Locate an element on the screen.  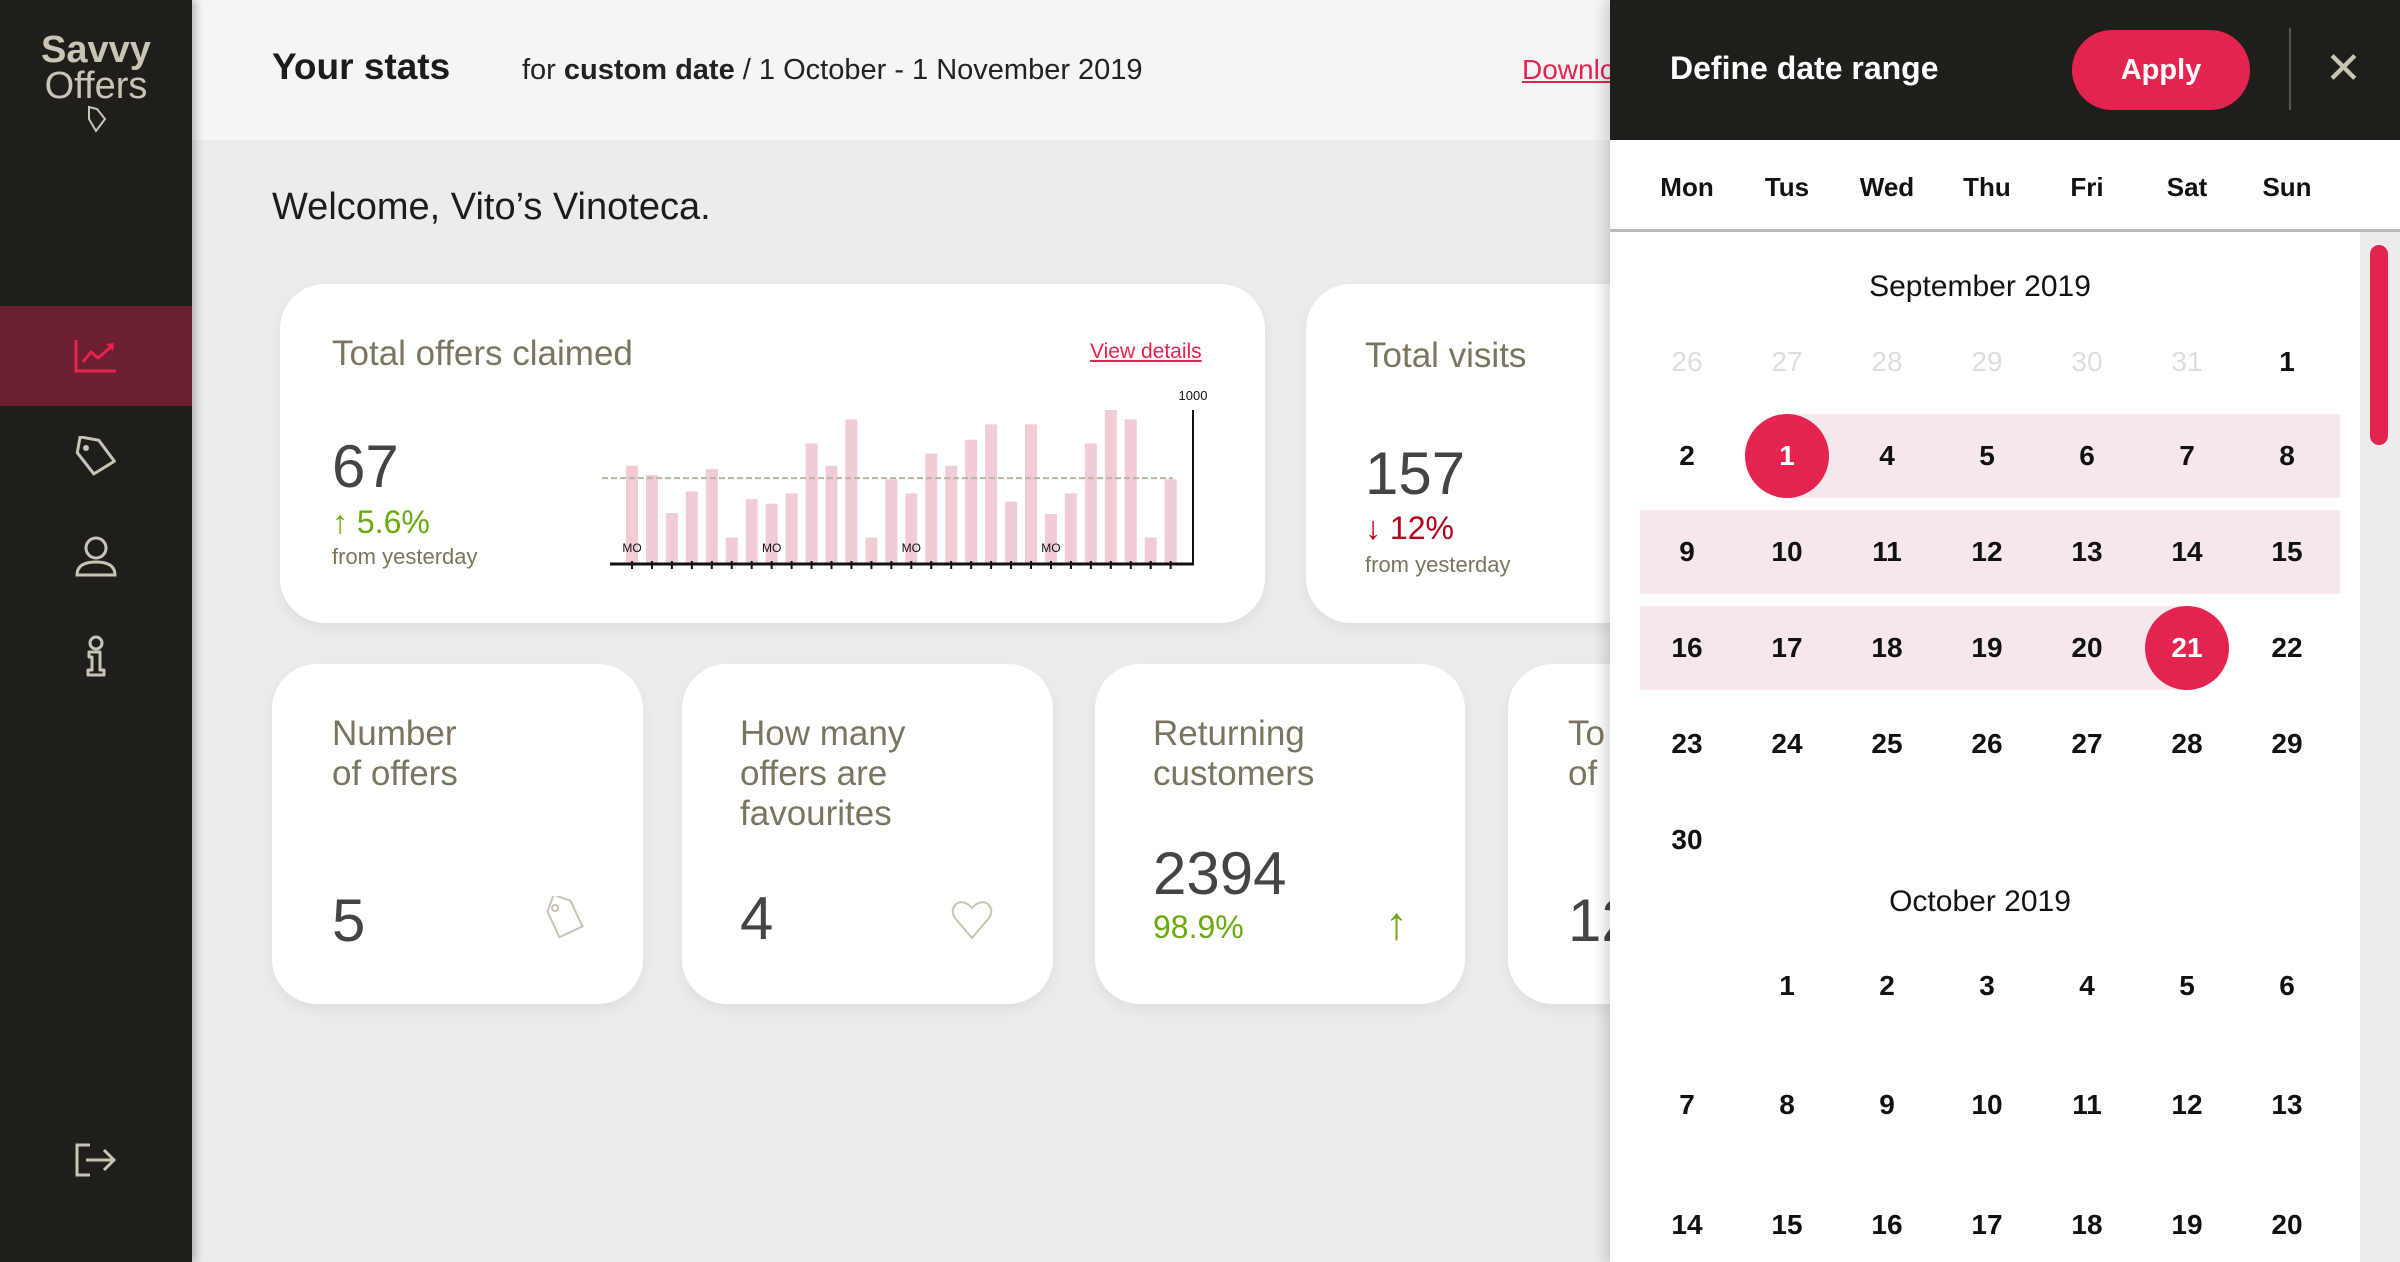
scrollbar-thumb is located at coordinates (2379, 345).